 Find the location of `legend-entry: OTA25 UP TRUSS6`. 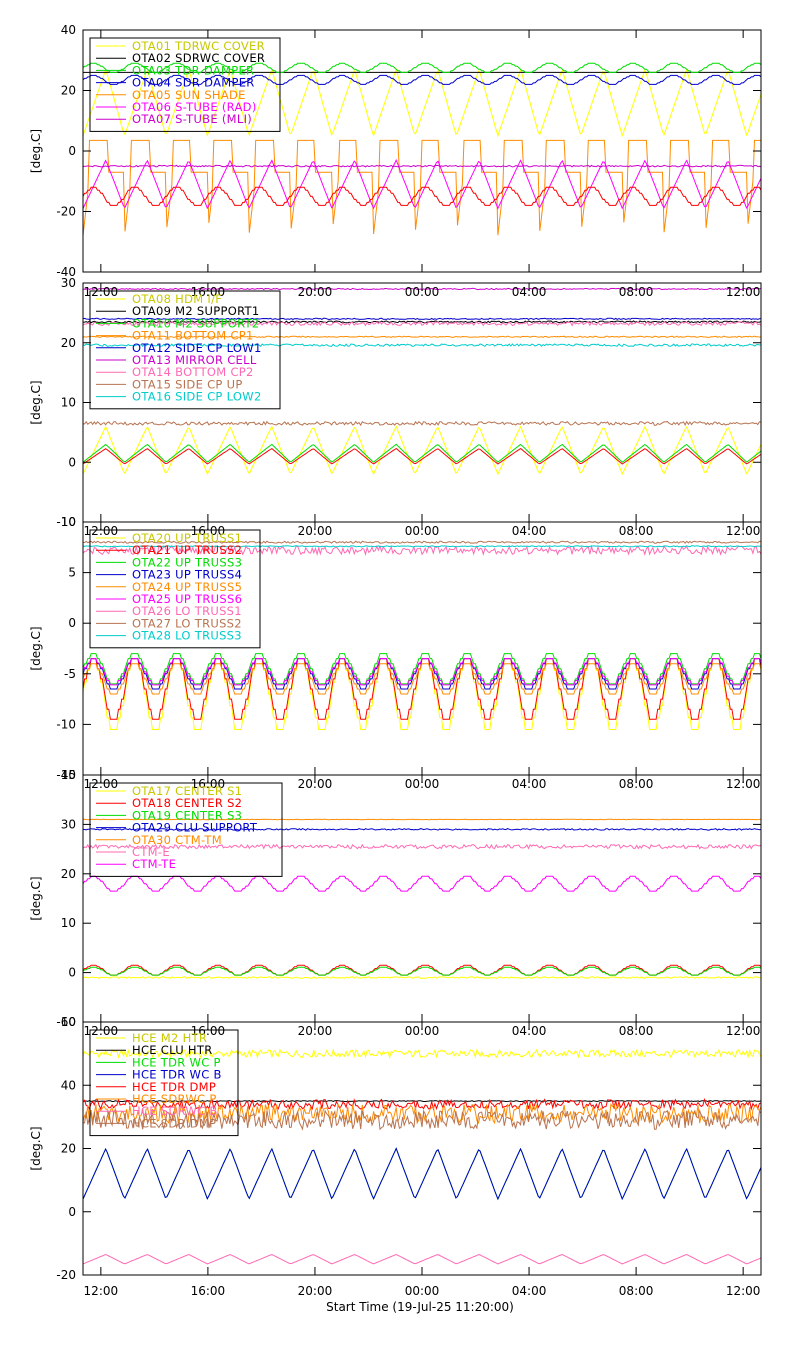

legend-entry: OTA25 UP TRUSS6 is located at coordinates (187, 599).